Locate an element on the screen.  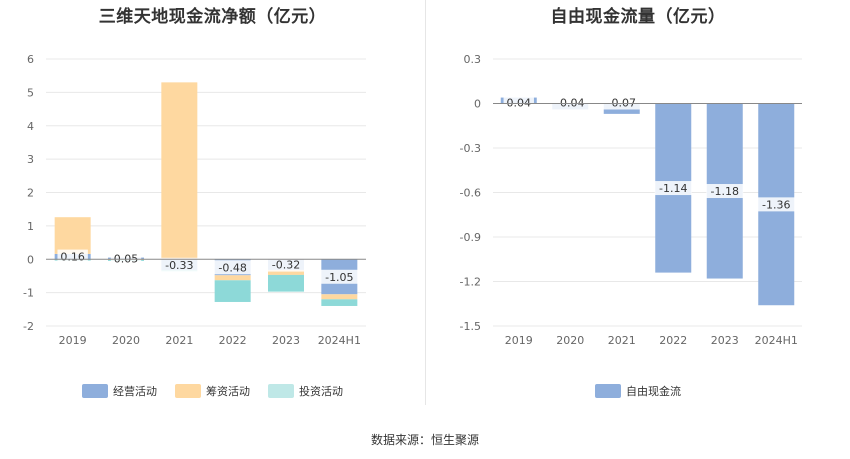
net-cashflow-legend: 经营活动 筹资活动 投资活动 is located at coordinates (212, 391).